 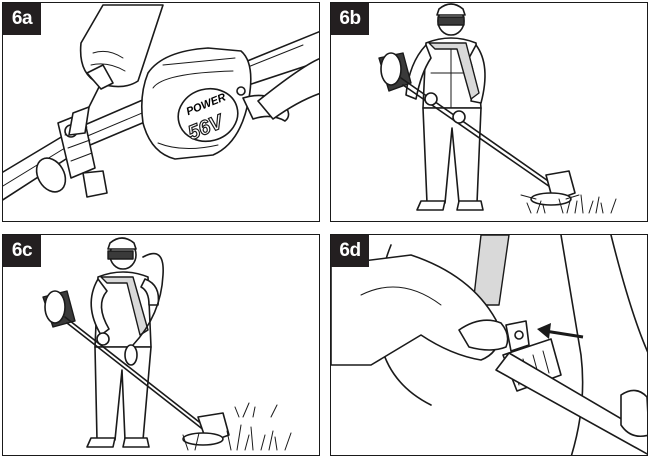 I want to click on shaft-sleeve, so click(x=51, y=175).